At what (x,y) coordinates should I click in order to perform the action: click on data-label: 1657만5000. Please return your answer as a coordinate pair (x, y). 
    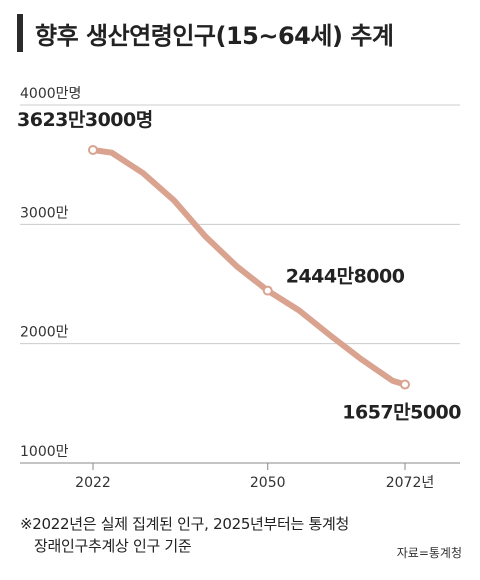
    Looking at the image, I should click on (401, 413).